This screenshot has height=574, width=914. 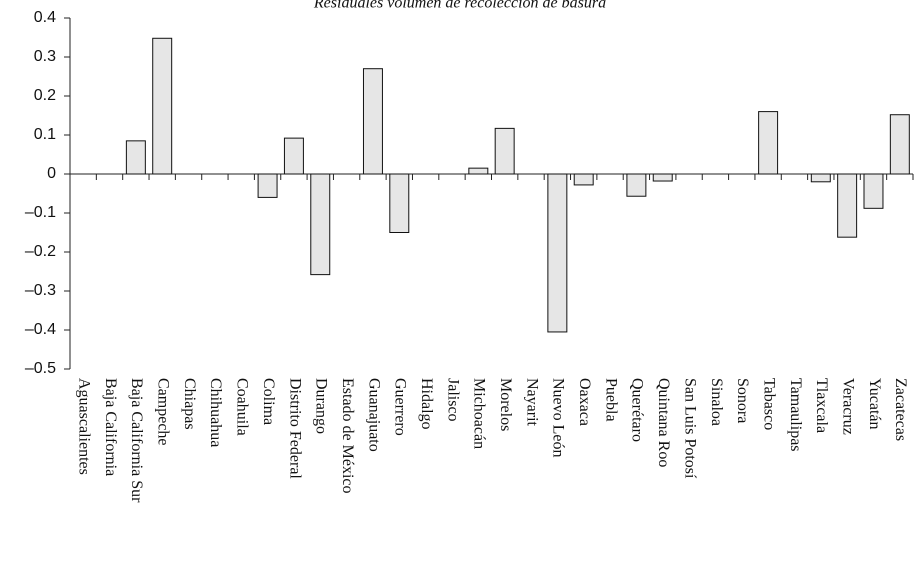 What do you see at coordinates (479, 413) in the screenshot?
I see `x-tick-label: Michoacán` at bounding box center [479, 413].